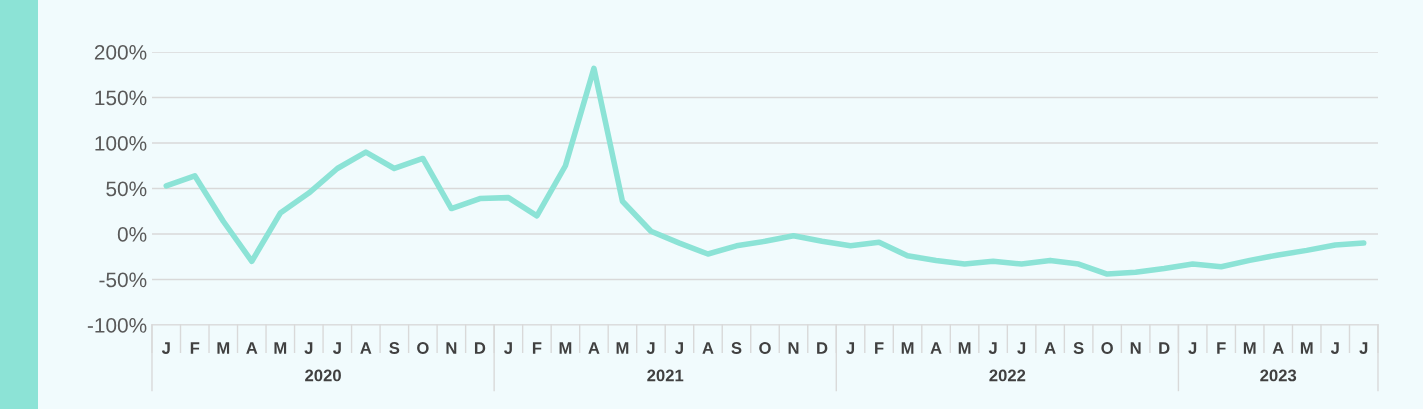 The height and width of the screenshot is (409, 1423). What do you see at coordinates (1278, 375) in the screenshot?
I see `text: 2023` at bounding box center [1278, 375].